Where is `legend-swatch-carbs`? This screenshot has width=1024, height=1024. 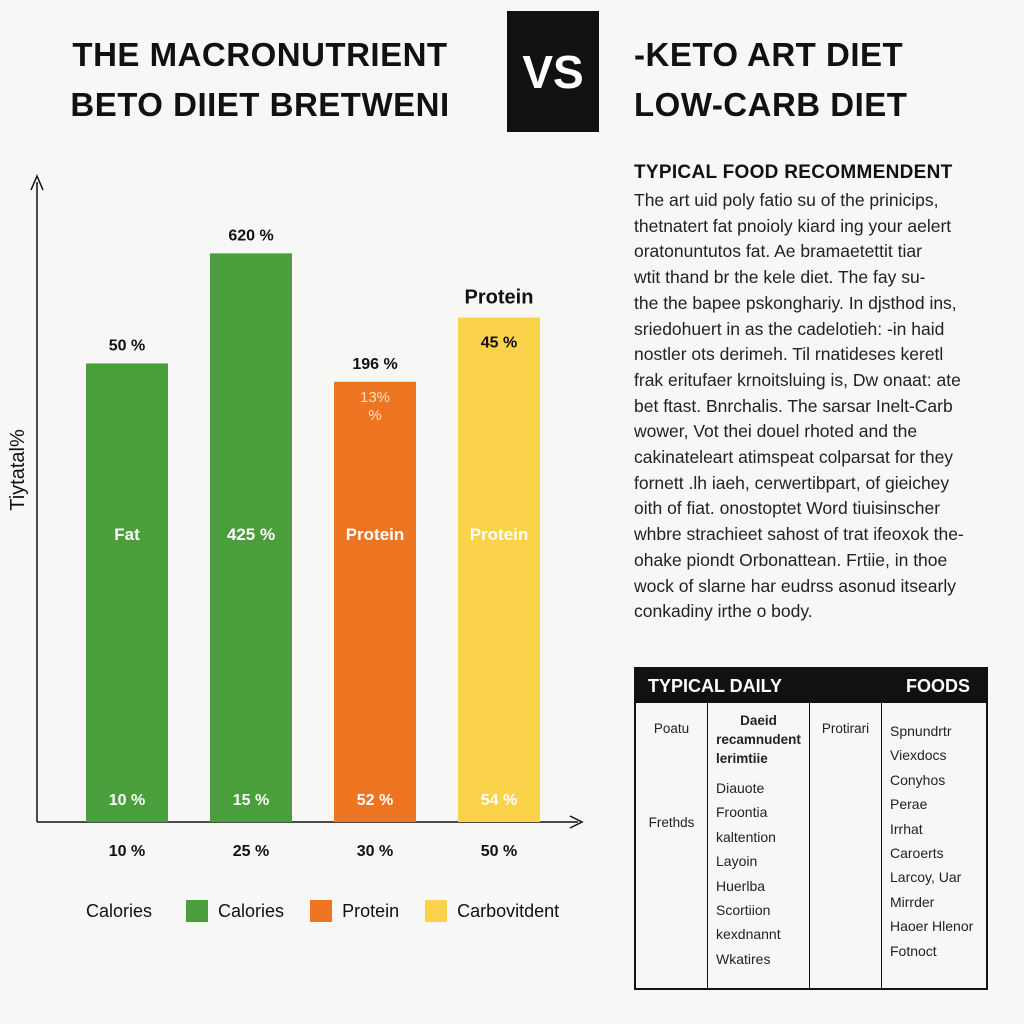
legend-swatch-carbs is located at coordinates (436, 911).